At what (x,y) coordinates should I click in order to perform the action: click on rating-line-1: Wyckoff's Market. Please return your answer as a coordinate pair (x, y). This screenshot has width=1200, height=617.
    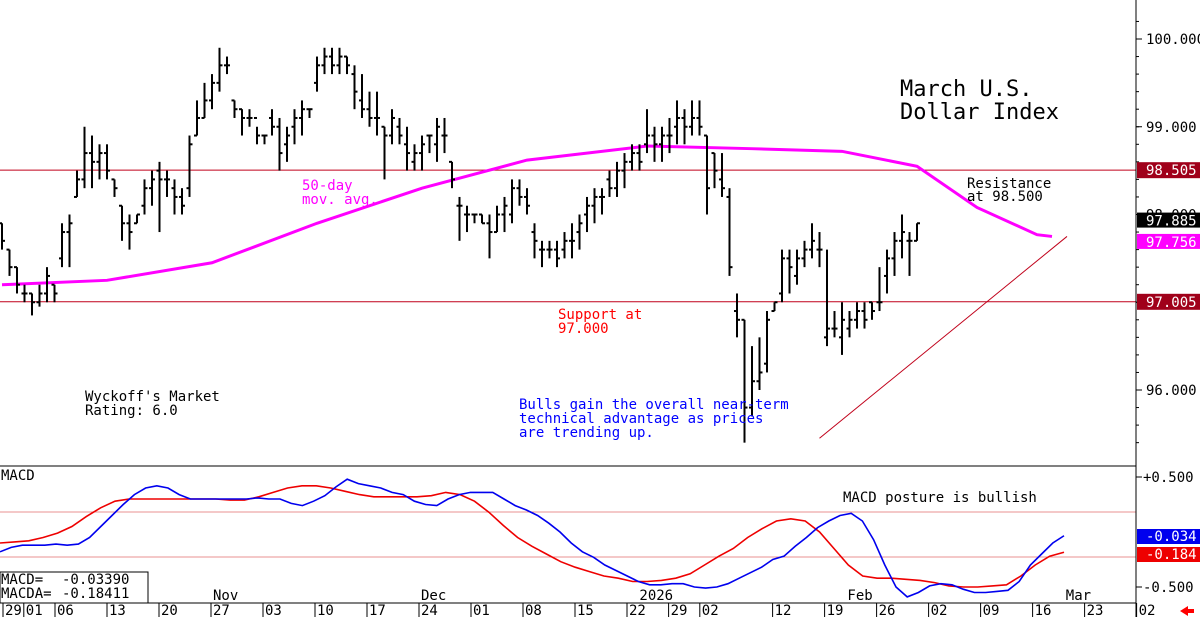
    Looking at the image, I should click on (152, 397).